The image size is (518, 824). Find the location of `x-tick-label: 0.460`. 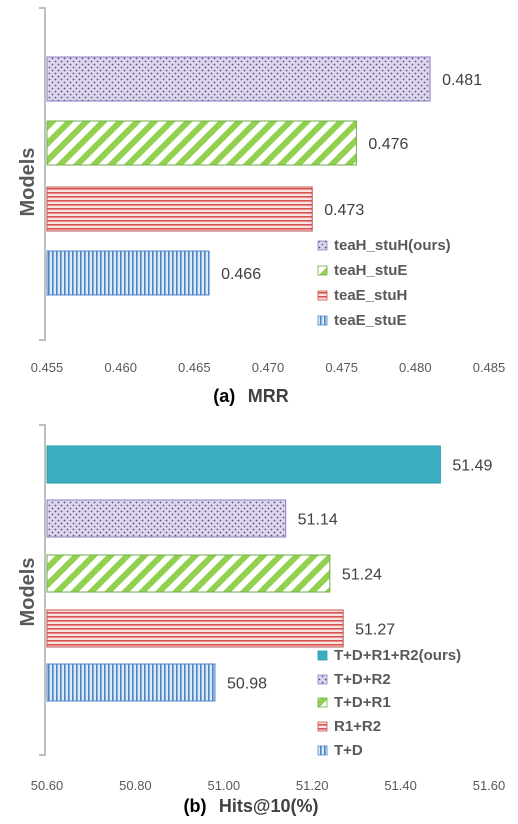

x-tick-label: 0.460 is located at coordinates (120, 367).